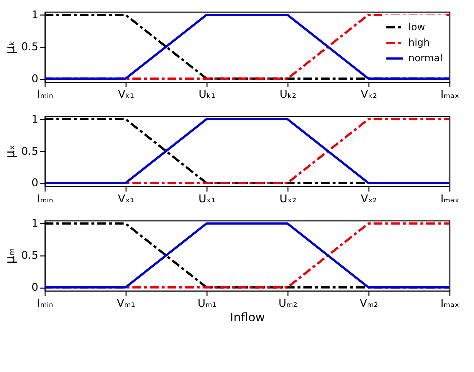  Describe the element at coordinates (417, 28) in the screenshot. I see `legend-label: low` at that location.